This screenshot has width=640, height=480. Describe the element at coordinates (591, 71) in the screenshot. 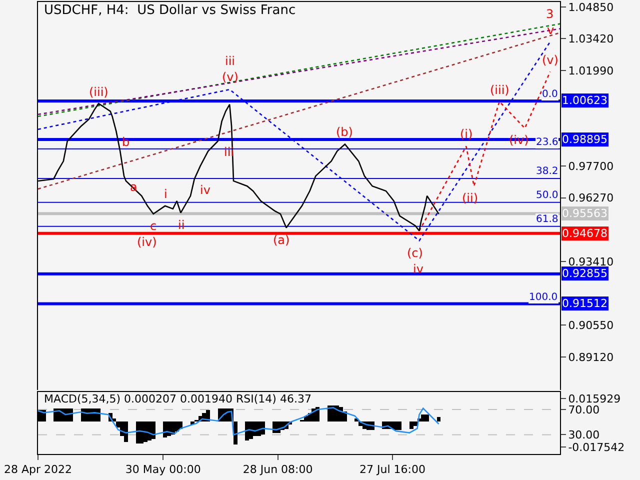

I see `y-tick-label: 1.01990` at that location.